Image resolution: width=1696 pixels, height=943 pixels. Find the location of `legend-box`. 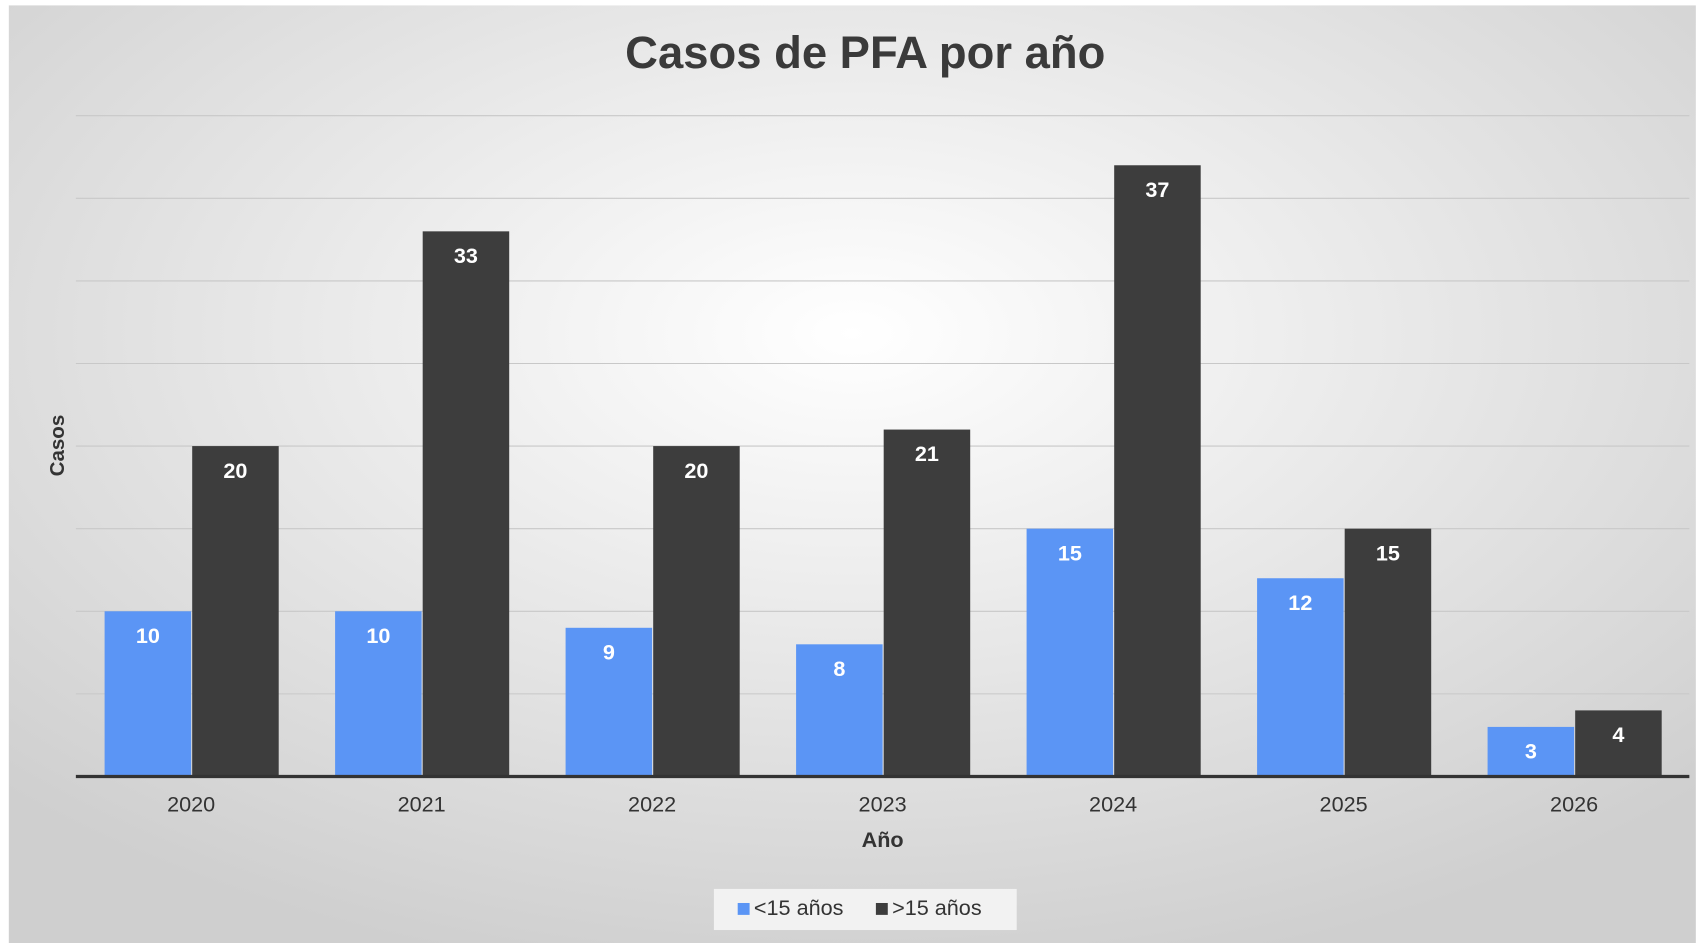

legend-box is located at coordinates (865, 909).